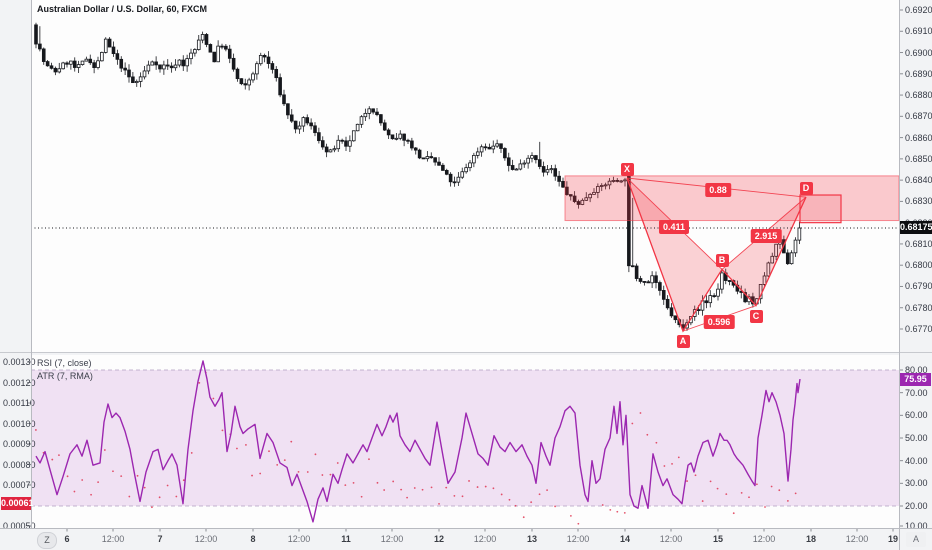 Image resolution: width=932 pixels, height=550 pixels. I want to click on time-axis-border, so click(466, 528).